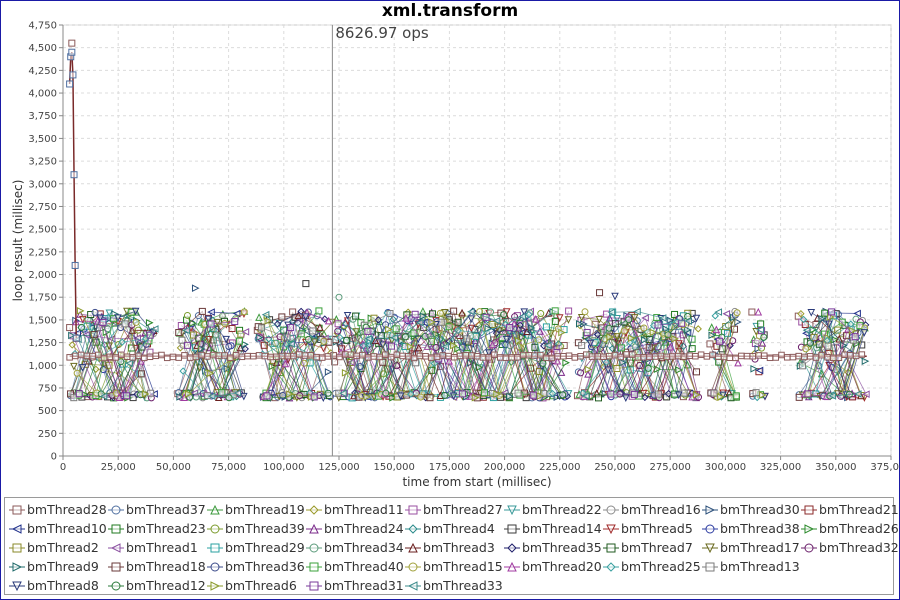 This screenshot has width=900, height=600. I want to click on peak-point, so click(615, 296).